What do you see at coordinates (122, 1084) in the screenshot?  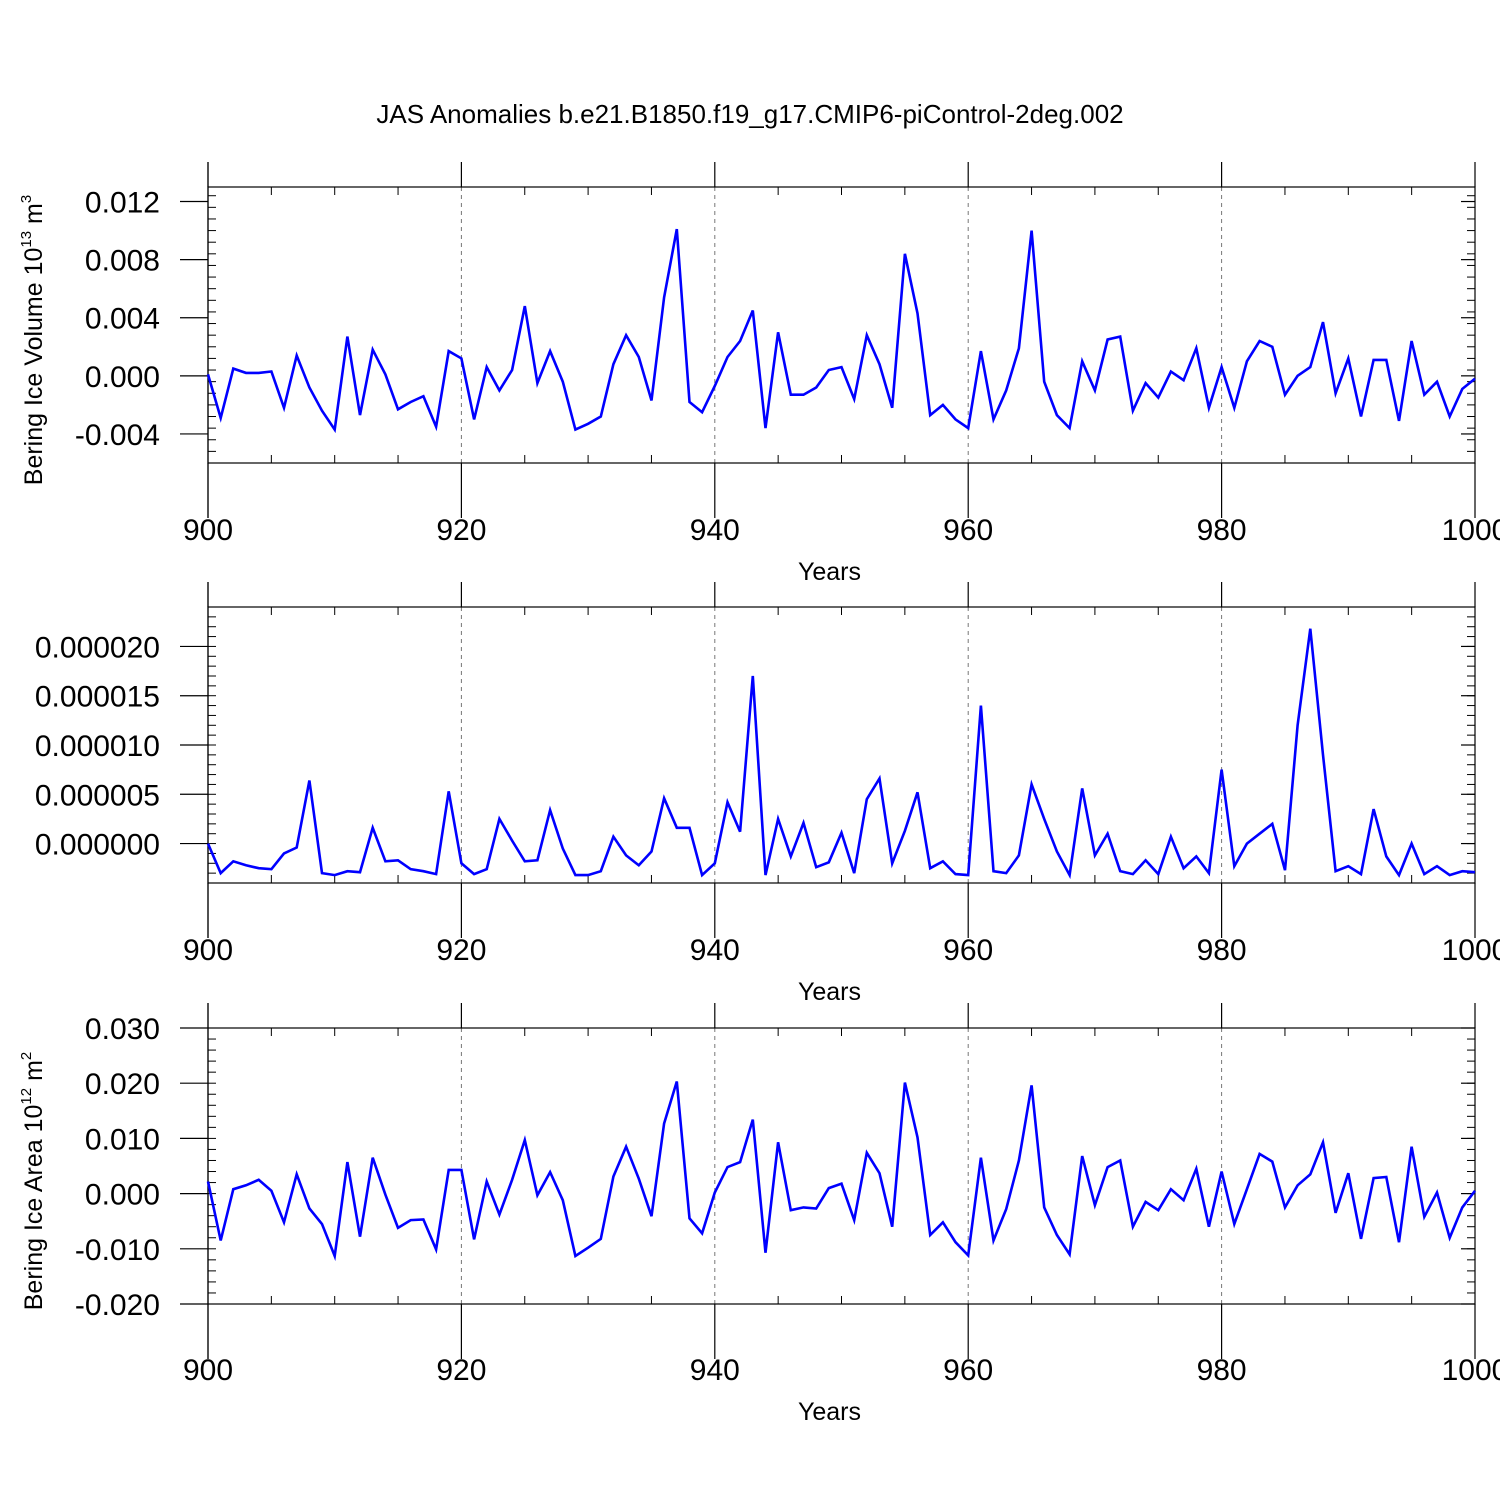 I see `y-tick-label: 0.020` at bounding box center [122, 1084].